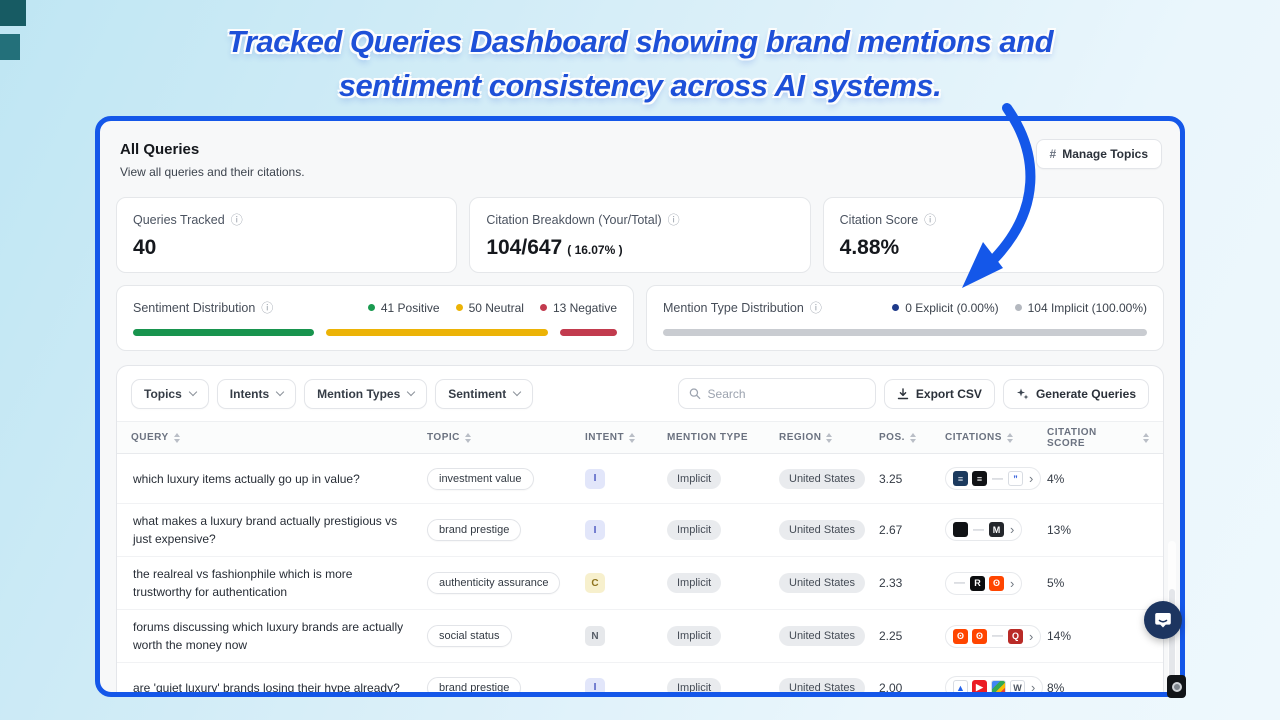 The height and width of the screenshot is (720, 1280). Describe the element at coordinates (822, 636) in the screenshot. I see `region-badge: United States` at that location.